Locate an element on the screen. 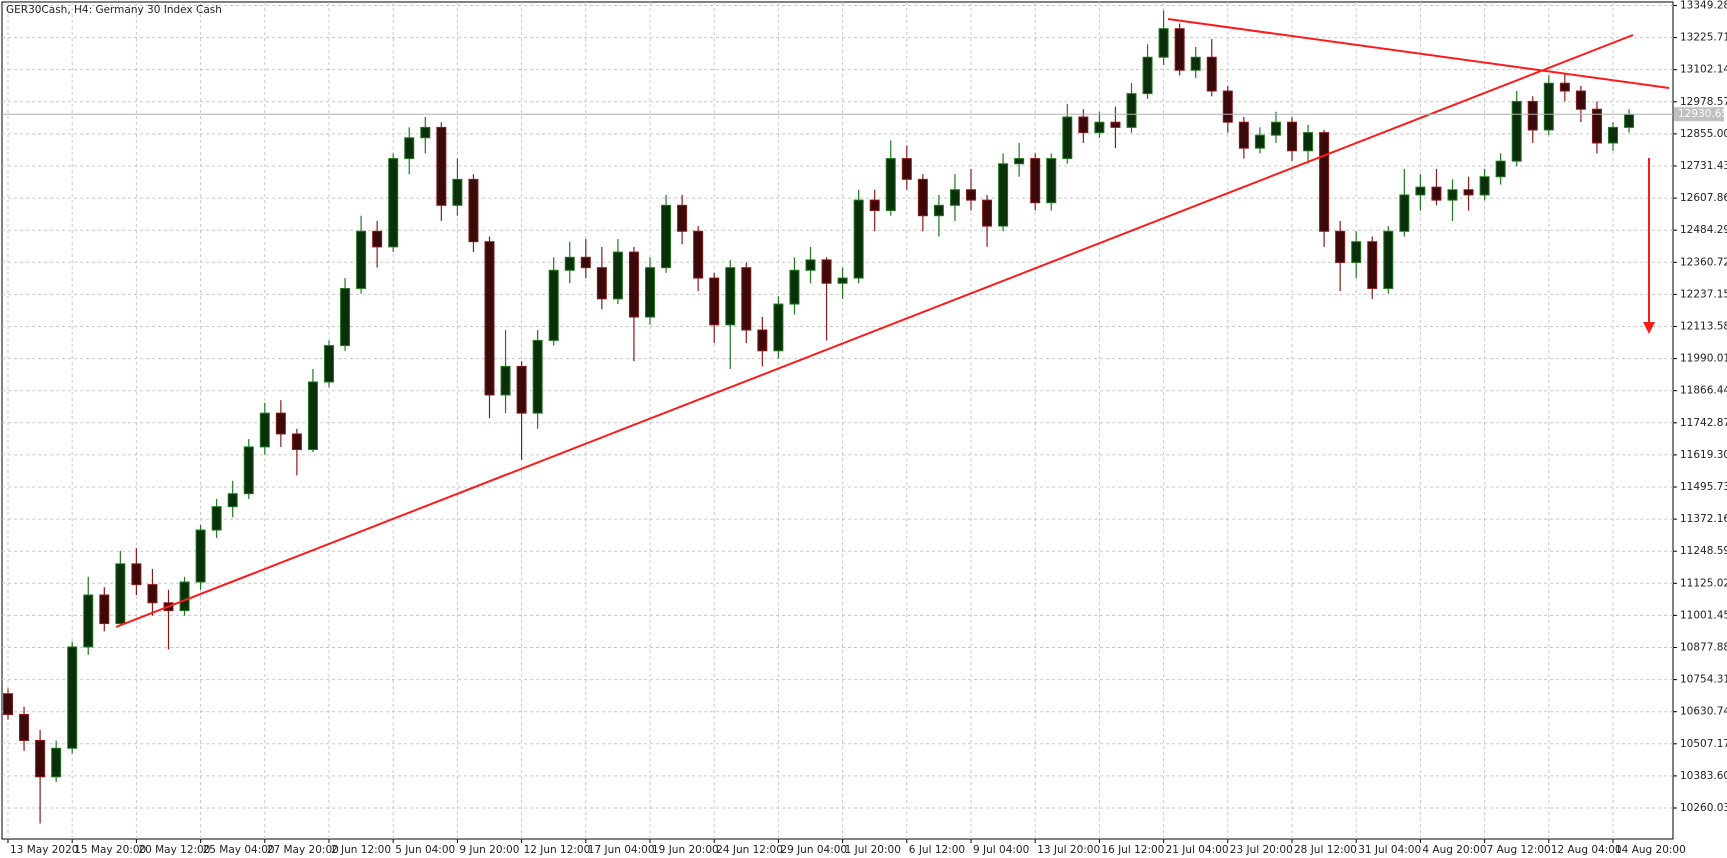 The height and width of the screenshot is (858, 1727). x-tick-label: 29 Jun 04:00 is located at coordinates (813, 850).